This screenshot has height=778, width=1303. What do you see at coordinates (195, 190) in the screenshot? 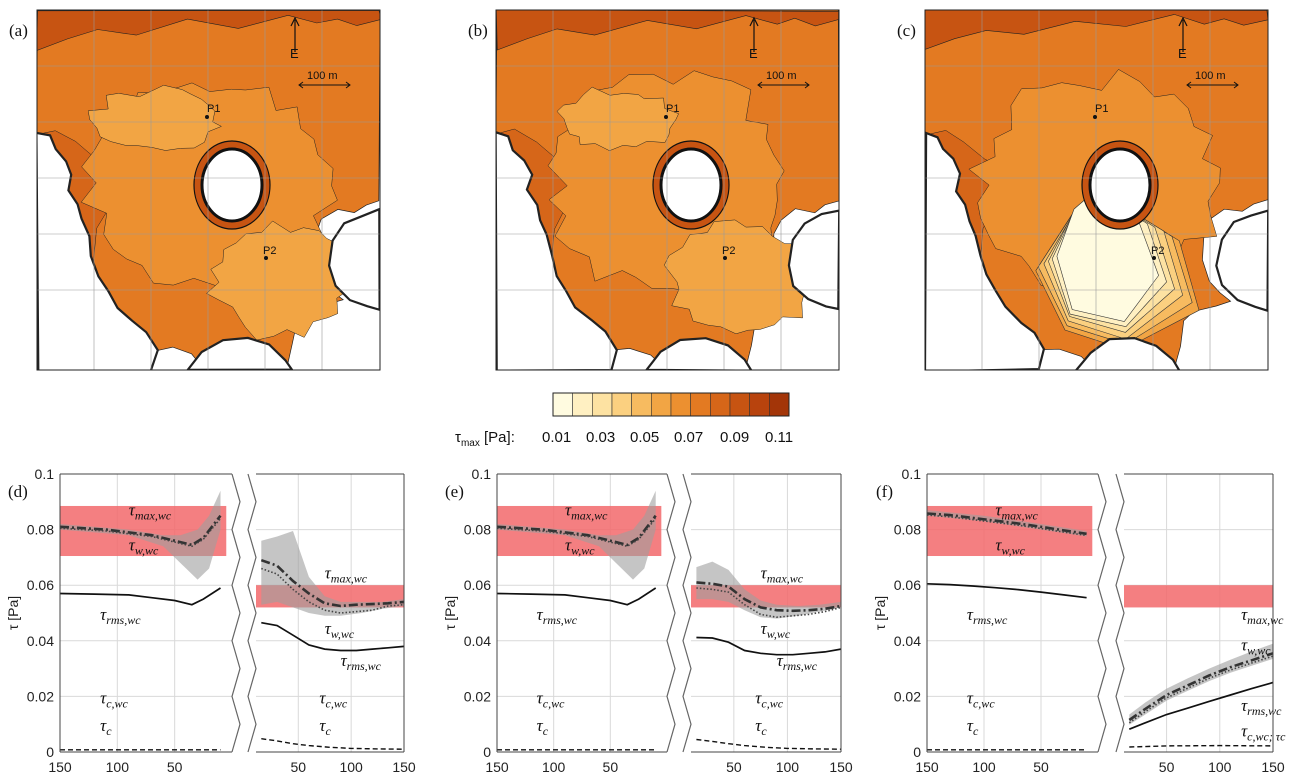
I see `map-panel-a: (a) E 100 m P1 P2` at bounding box center [195, 190].